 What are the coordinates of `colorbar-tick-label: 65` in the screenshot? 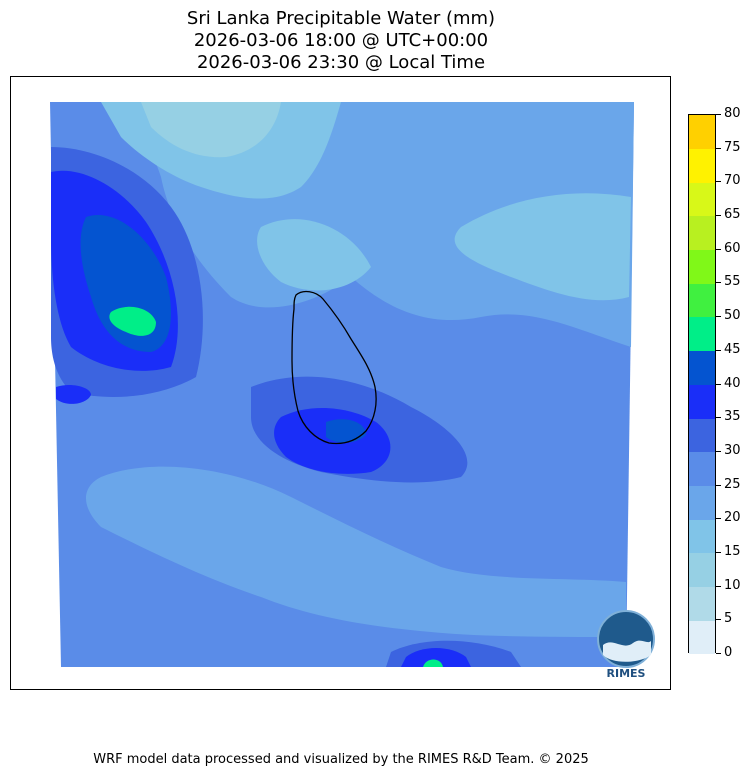 It's located at (732, 215).